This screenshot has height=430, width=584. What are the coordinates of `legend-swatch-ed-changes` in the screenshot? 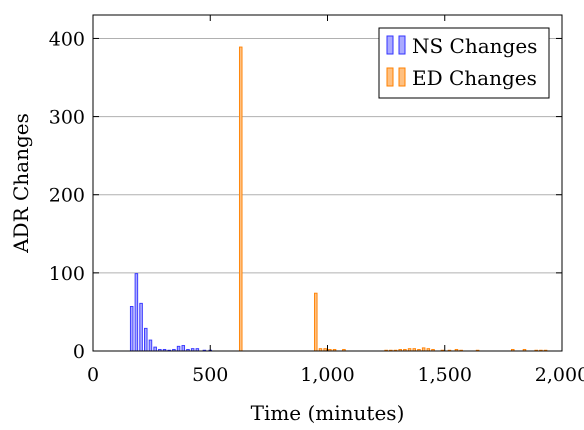 It's located at (396, 77).